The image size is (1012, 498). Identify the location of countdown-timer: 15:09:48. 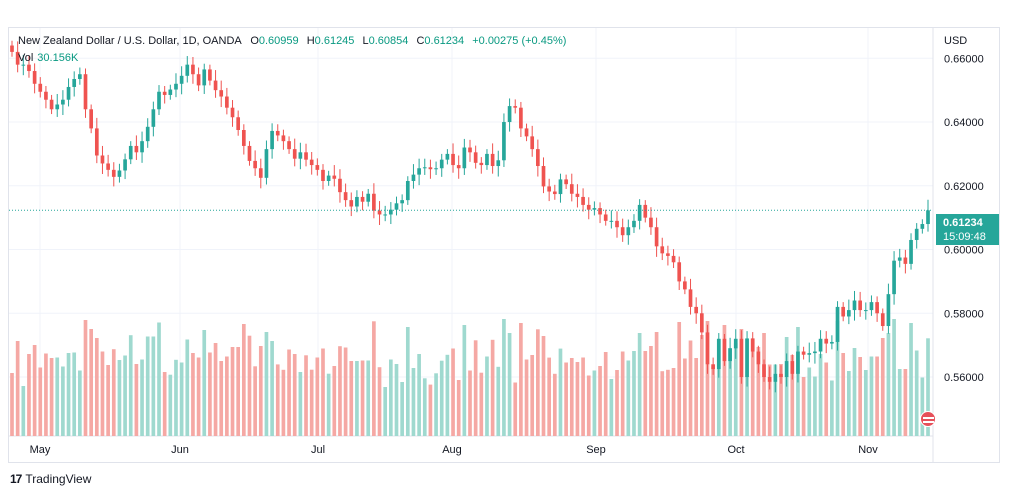
(964, 237).